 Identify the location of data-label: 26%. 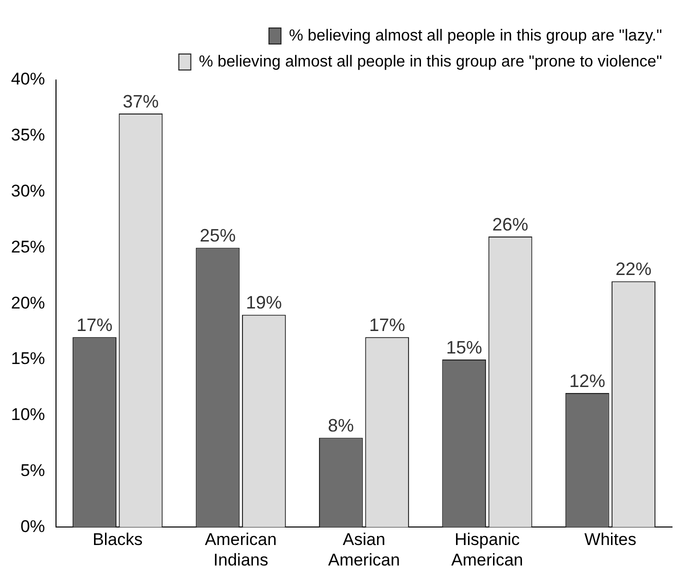
(510, 224).